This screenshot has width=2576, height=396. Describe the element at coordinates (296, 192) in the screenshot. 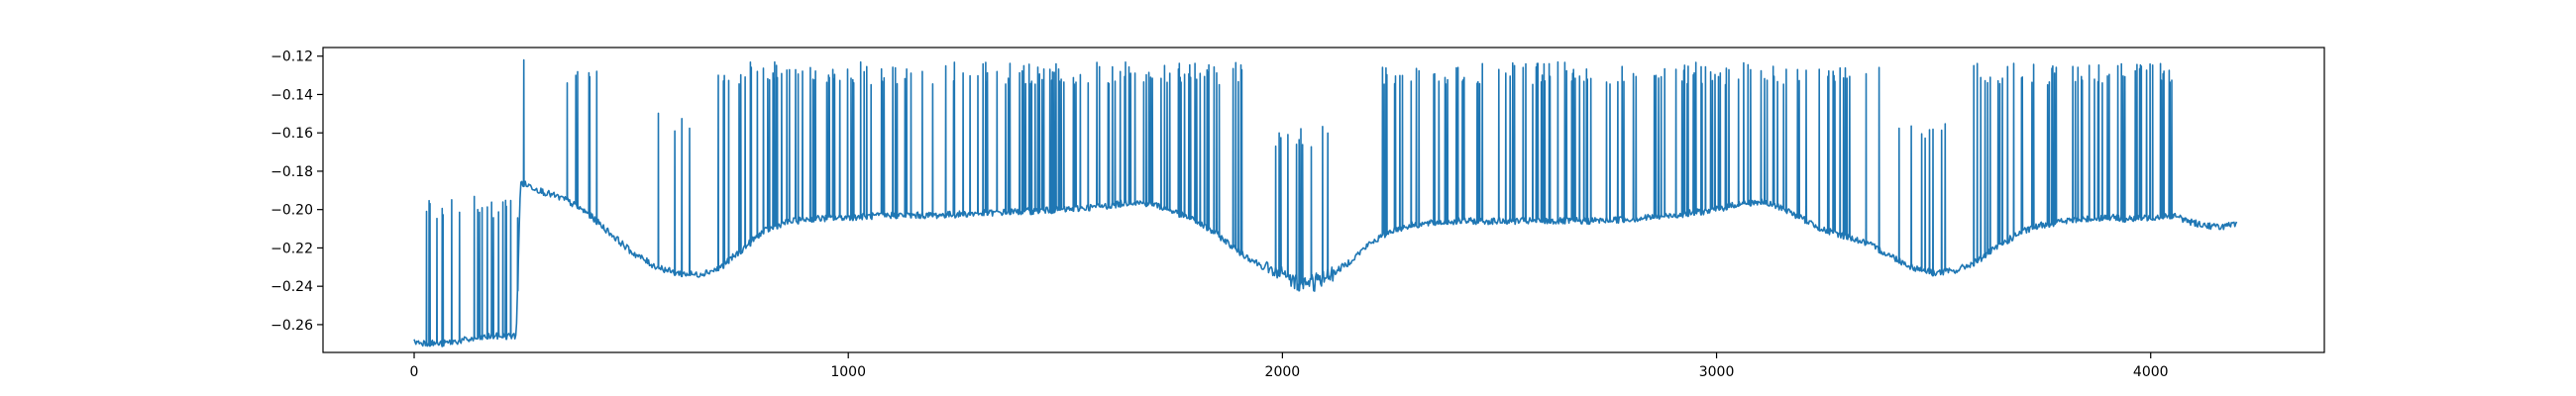

I see `y-axis: −0.26 −0.24 −0.22 −0.20 −0.18 −0.16 −0.14 −0.12` at that location.